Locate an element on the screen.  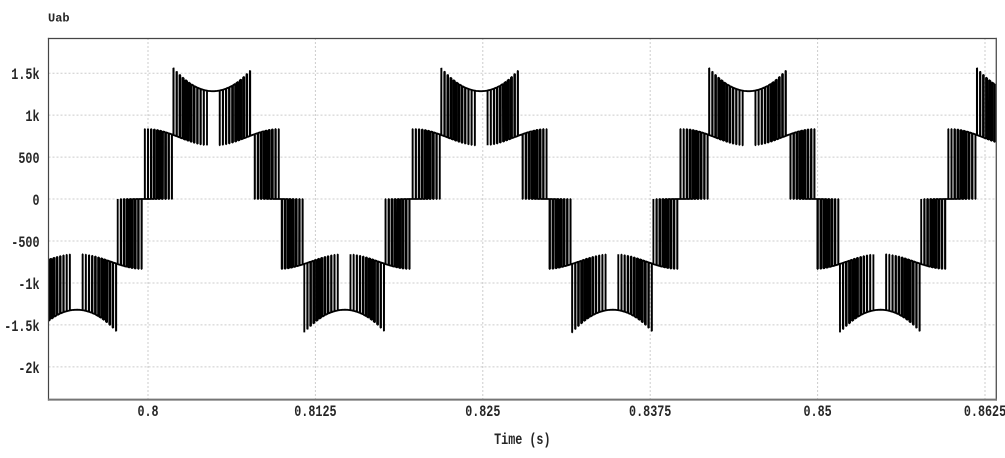
svg-text: 0.85 is located at coordinates (818, 412).